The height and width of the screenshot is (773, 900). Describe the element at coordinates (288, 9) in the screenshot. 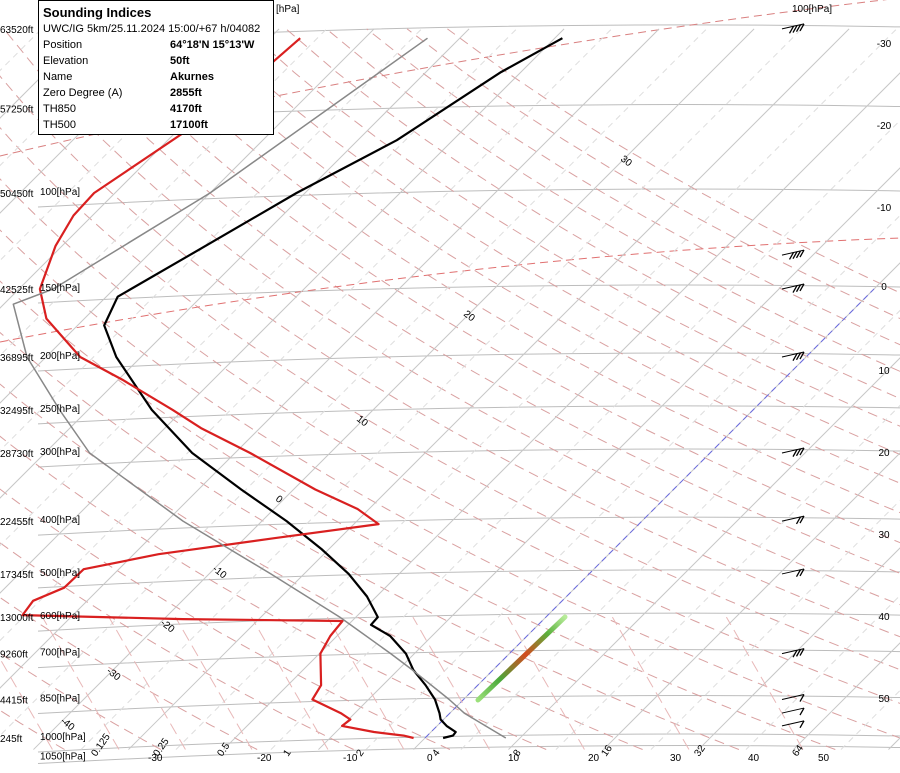

I see `top-pressure-label: [hPa]` at that location.